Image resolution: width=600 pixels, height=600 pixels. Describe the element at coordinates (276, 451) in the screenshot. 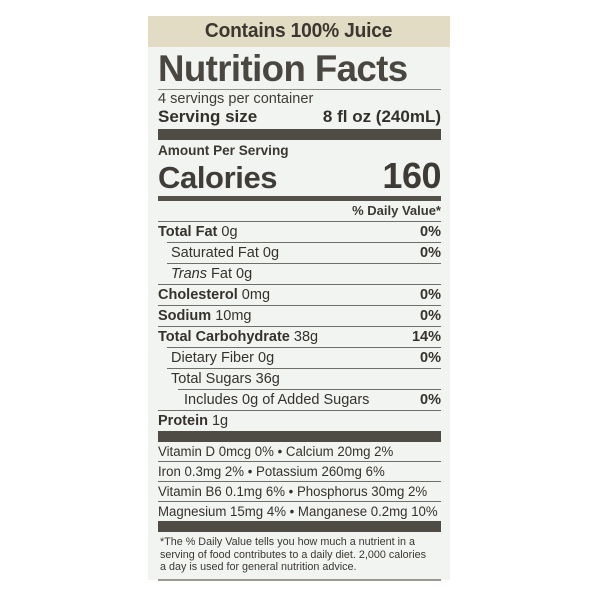

I see `vitamin-row-1: Vitamin D 0mcg 0% • Calcium 20mg 2%` at that location.